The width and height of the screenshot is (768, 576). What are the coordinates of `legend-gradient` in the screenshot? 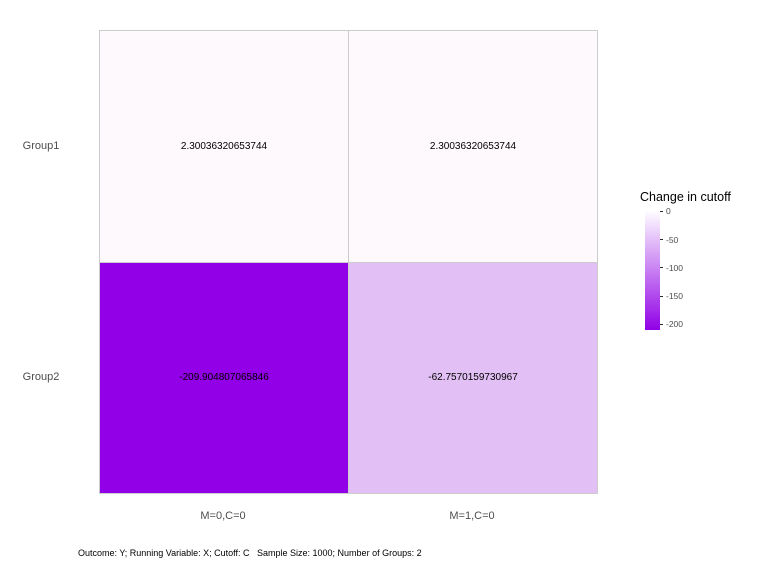 It's located at (652, 270).